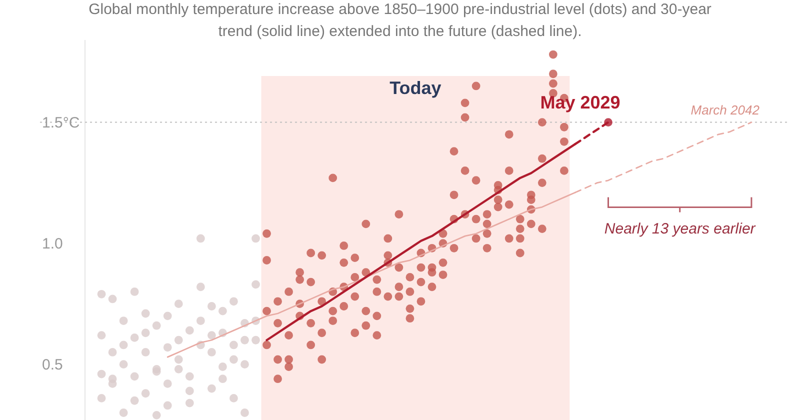 Image resolution: width=800 pixels, height=420 pixels. Describe the element at coordinates (580, 102) in the screenshot. I see `annotation: May 2029` at that location.